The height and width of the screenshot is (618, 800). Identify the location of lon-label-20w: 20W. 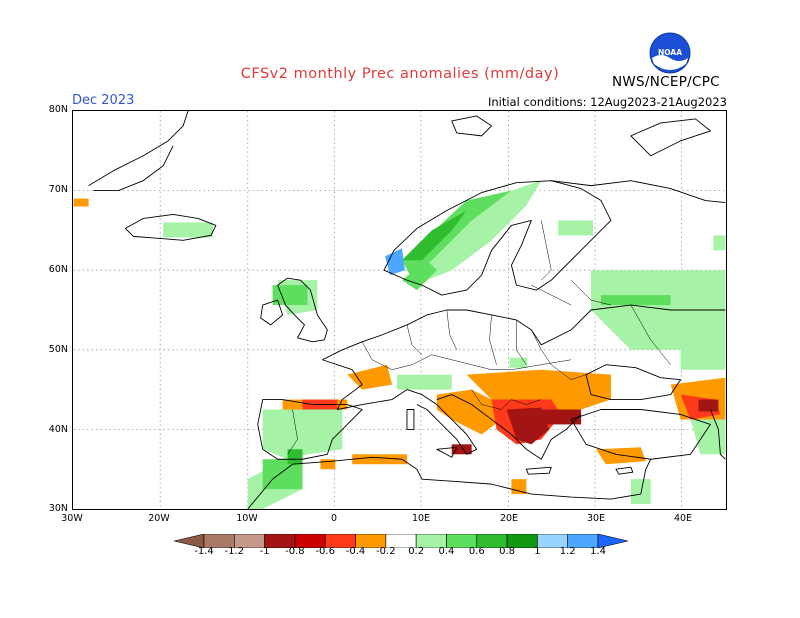
(159, 518).